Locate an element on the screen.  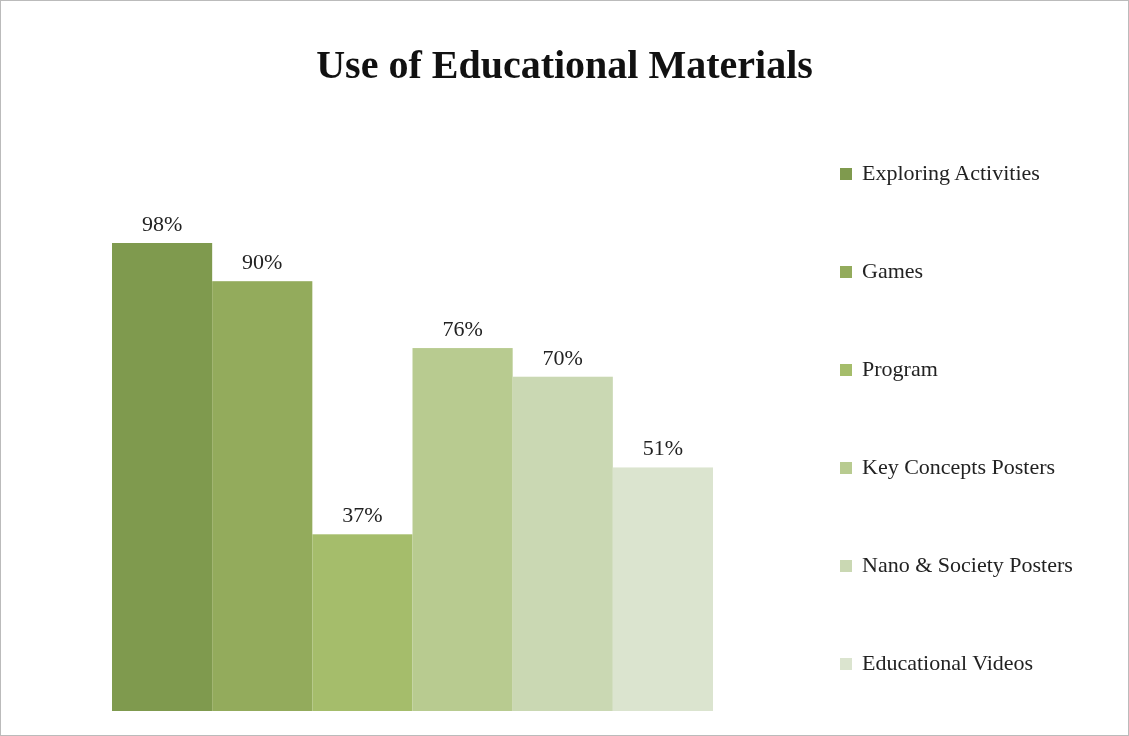
legend-label: Key Concepts Posters is located at coordinates (959, 467).